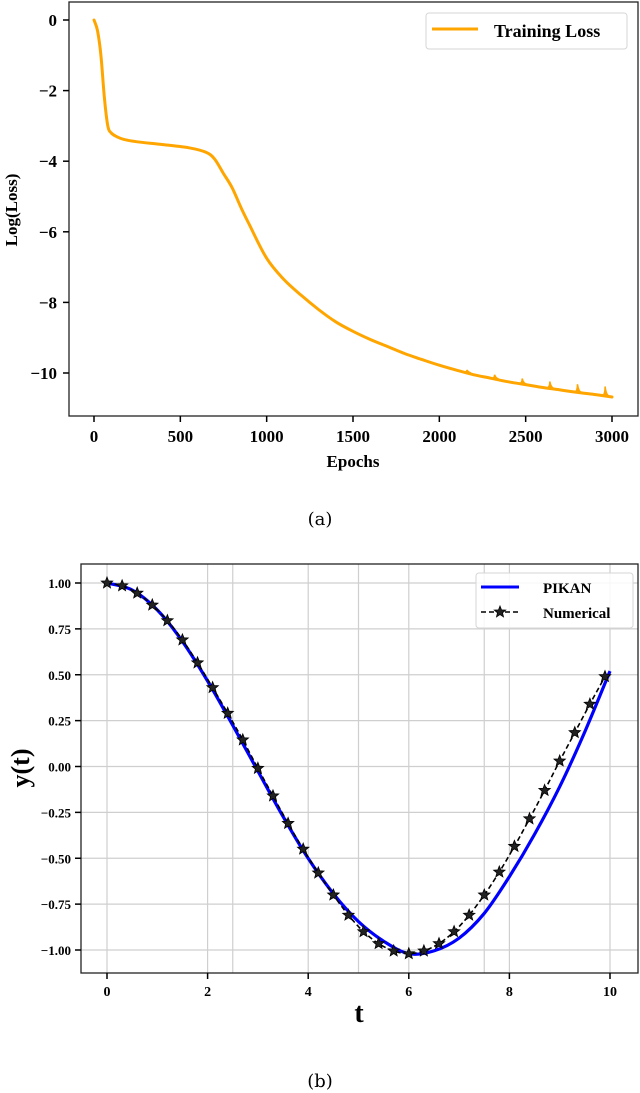 Image resolution: width=640 pixels, height=1093 pixels. I want to click on legend-label-pikan: PIKAN, so click(567, 589).